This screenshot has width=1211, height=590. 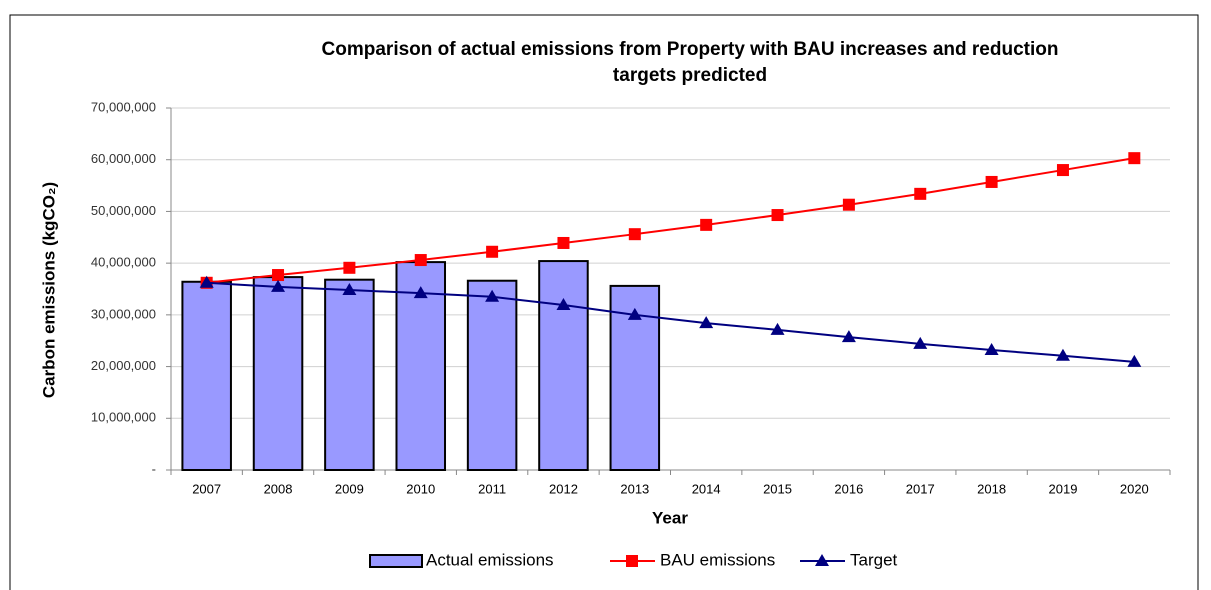 I want to click on x-tick-label: 2012, so click(x=563, y=488).